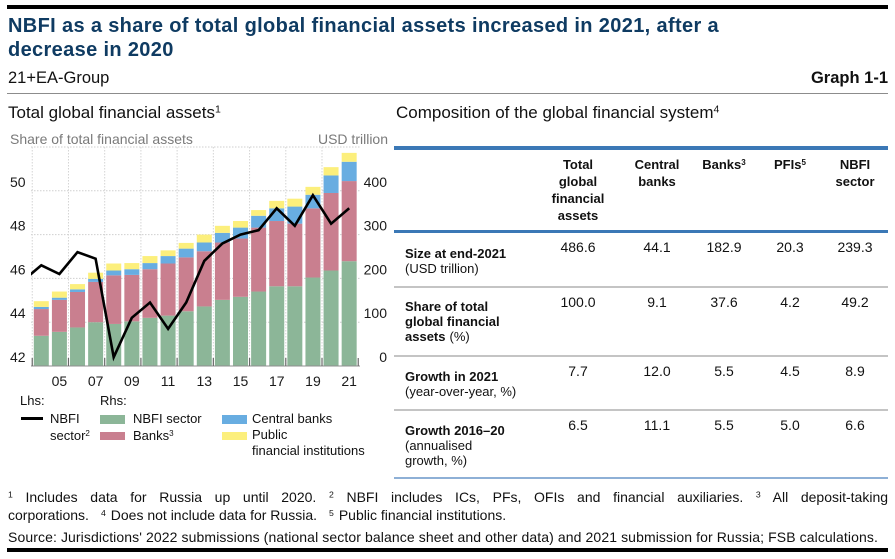 This screenshot has width=895, height=559. I want to click on column-header-total: Total global financial assets, so click(578, 190).